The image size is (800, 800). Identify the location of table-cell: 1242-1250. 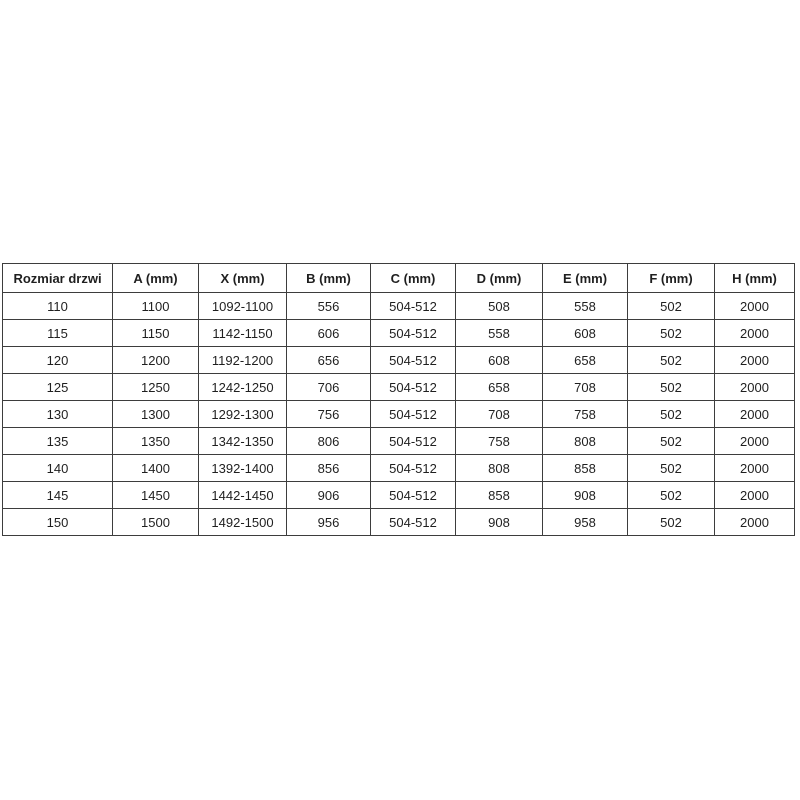
(242, 387).